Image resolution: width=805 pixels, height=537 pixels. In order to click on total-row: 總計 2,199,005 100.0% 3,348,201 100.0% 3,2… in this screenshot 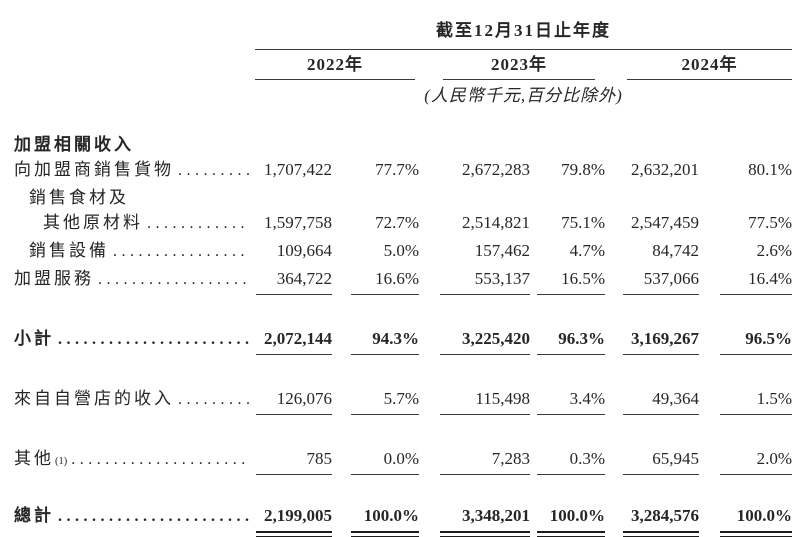, I will do `click(409, 520)`.